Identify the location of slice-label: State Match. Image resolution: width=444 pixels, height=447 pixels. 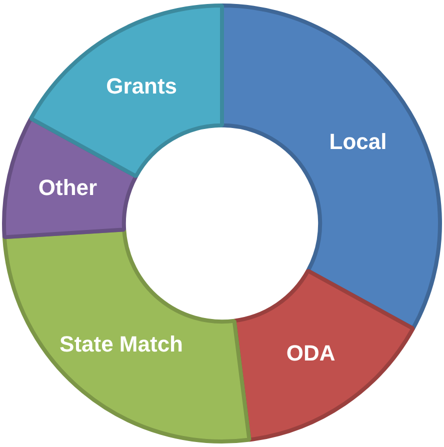
(121, 343).